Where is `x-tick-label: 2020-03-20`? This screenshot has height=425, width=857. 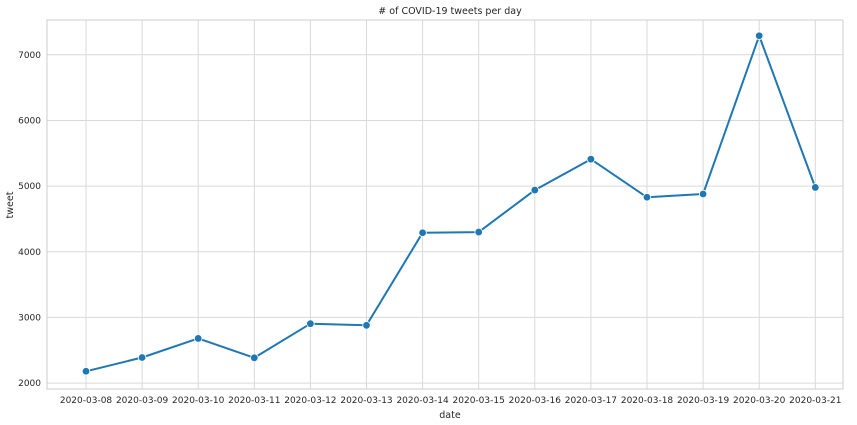 x-tick-label: 2020-03-20 is located at coordinates (759, 401).